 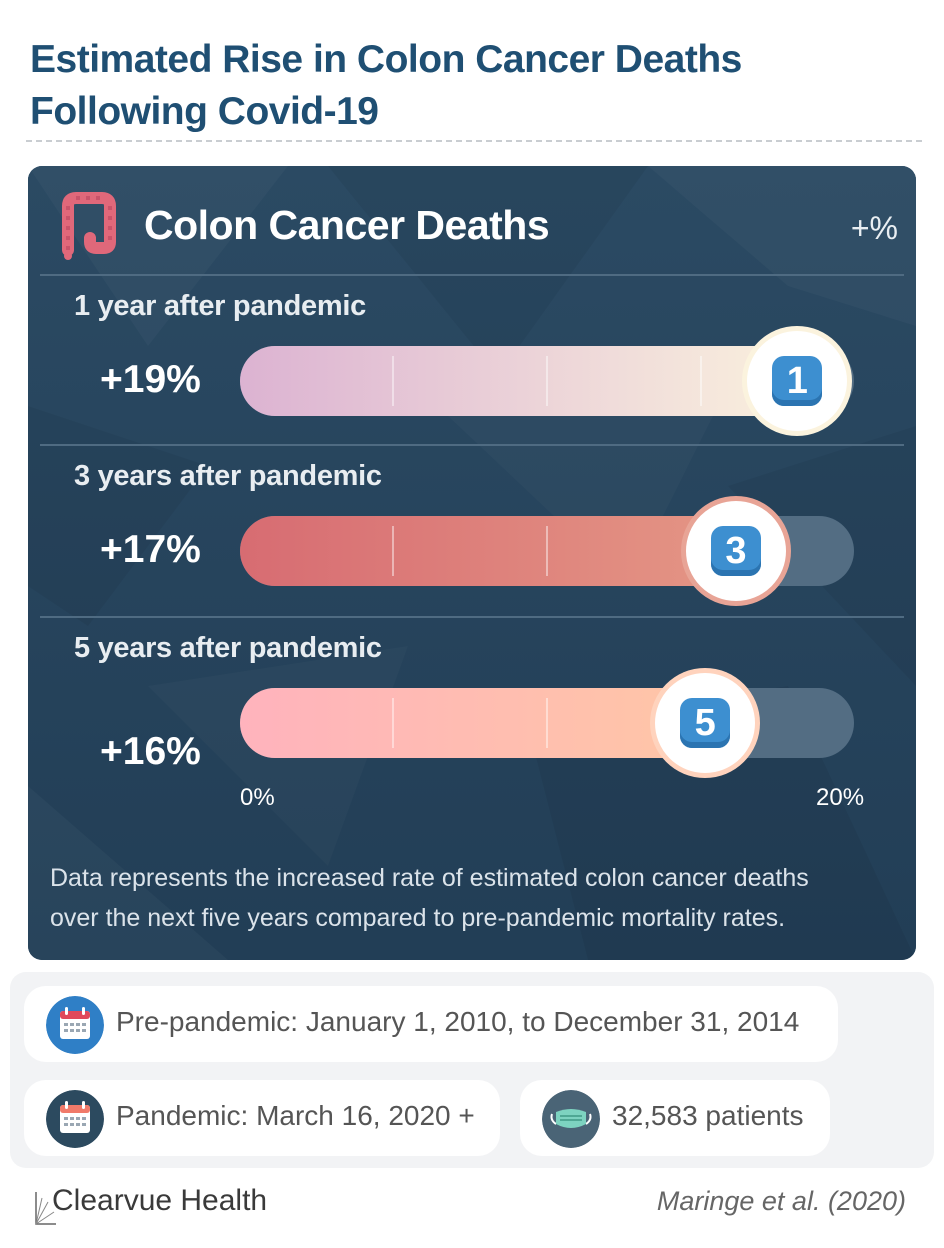 What do you see at coordinates (150, 549) in the screenshot?
I see `value-label: +17%` at bounding box center [150, 549].